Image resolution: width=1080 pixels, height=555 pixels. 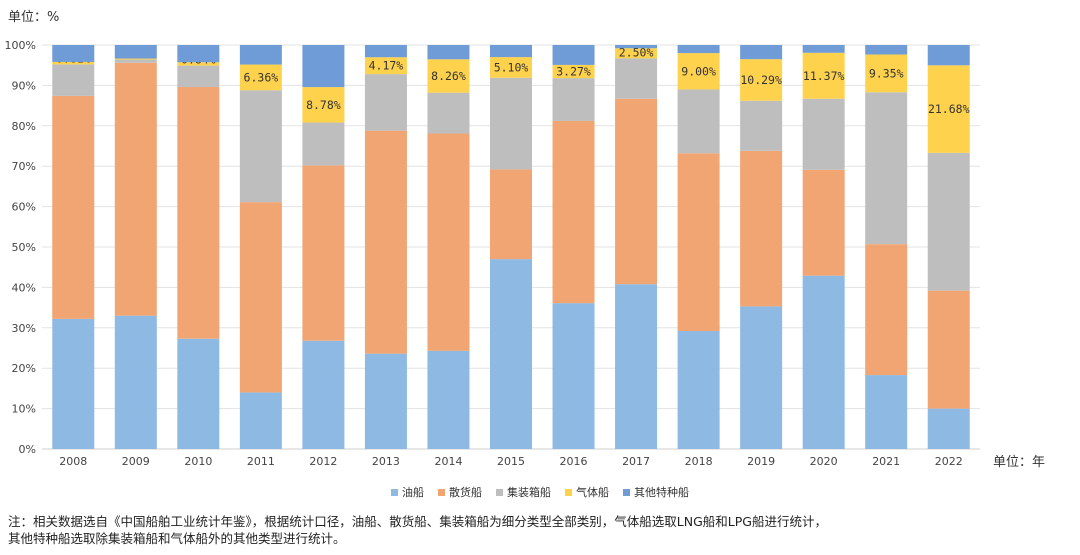 What do you see at coordinates (24, 85) in the screenshot?
I see `y-tick-label: 90%` at bounding box center [24, 85].